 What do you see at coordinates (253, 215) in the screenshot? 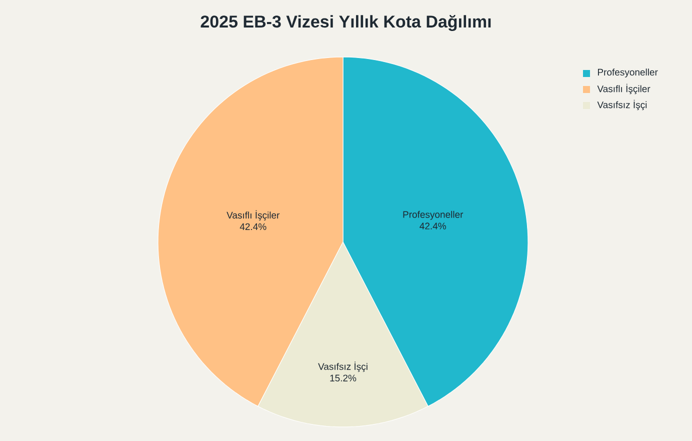
I see `slice-label: Vasıflı İşçiler` at bounding box center [253, 215].